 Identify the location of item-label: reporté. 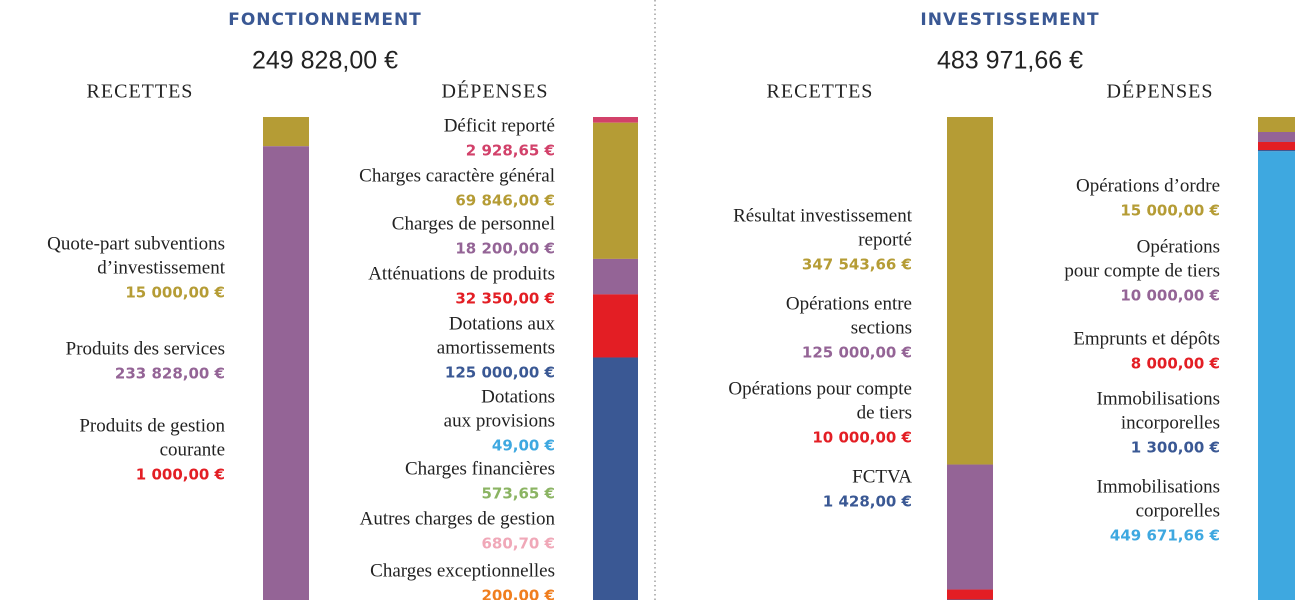
(885, 239).